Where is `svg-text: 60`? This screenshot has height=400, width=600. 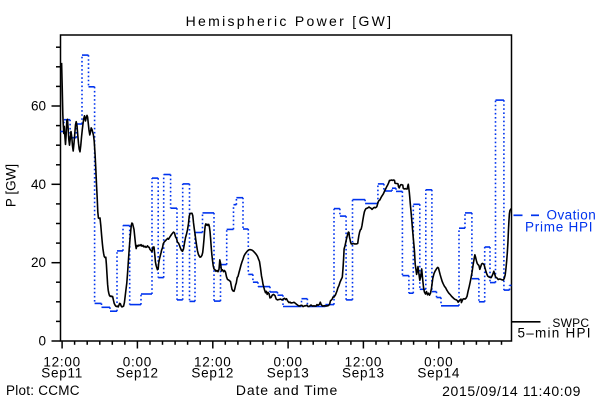
svg-text: 60 is located at coordinates (38, 106).